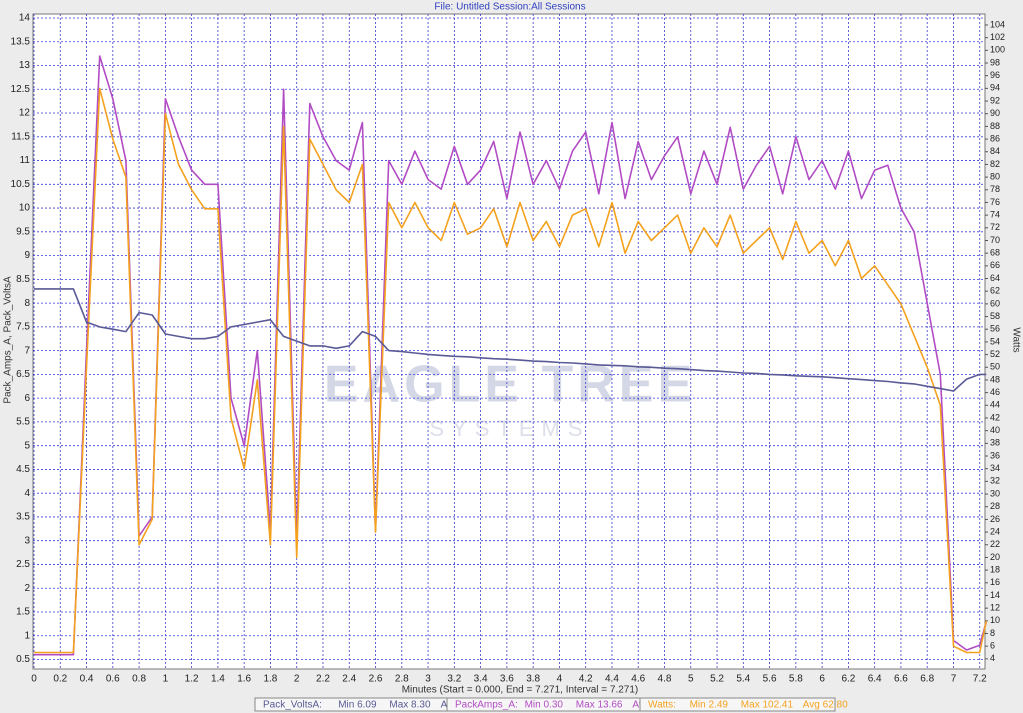 The height and width of the screenshot is (713, 1023). I want to click on y2-tick-label: 46, so click(995, 392).